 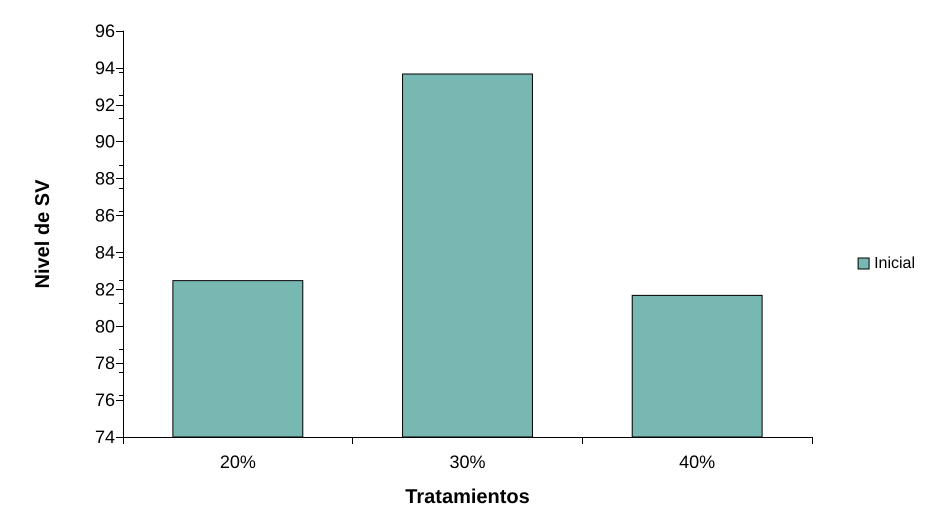 What do you see at coordinates (104, 178) in the screenshot?
I see `y-tick-label: 88` at bounding box center [104, 178].